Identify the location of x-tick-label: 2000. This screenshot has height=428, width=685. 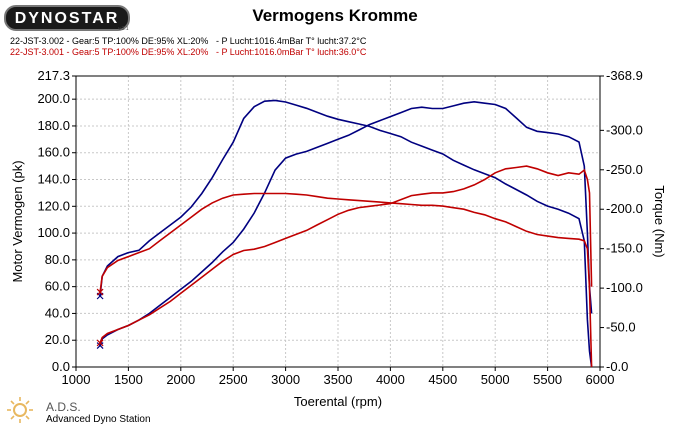
(180, 379).